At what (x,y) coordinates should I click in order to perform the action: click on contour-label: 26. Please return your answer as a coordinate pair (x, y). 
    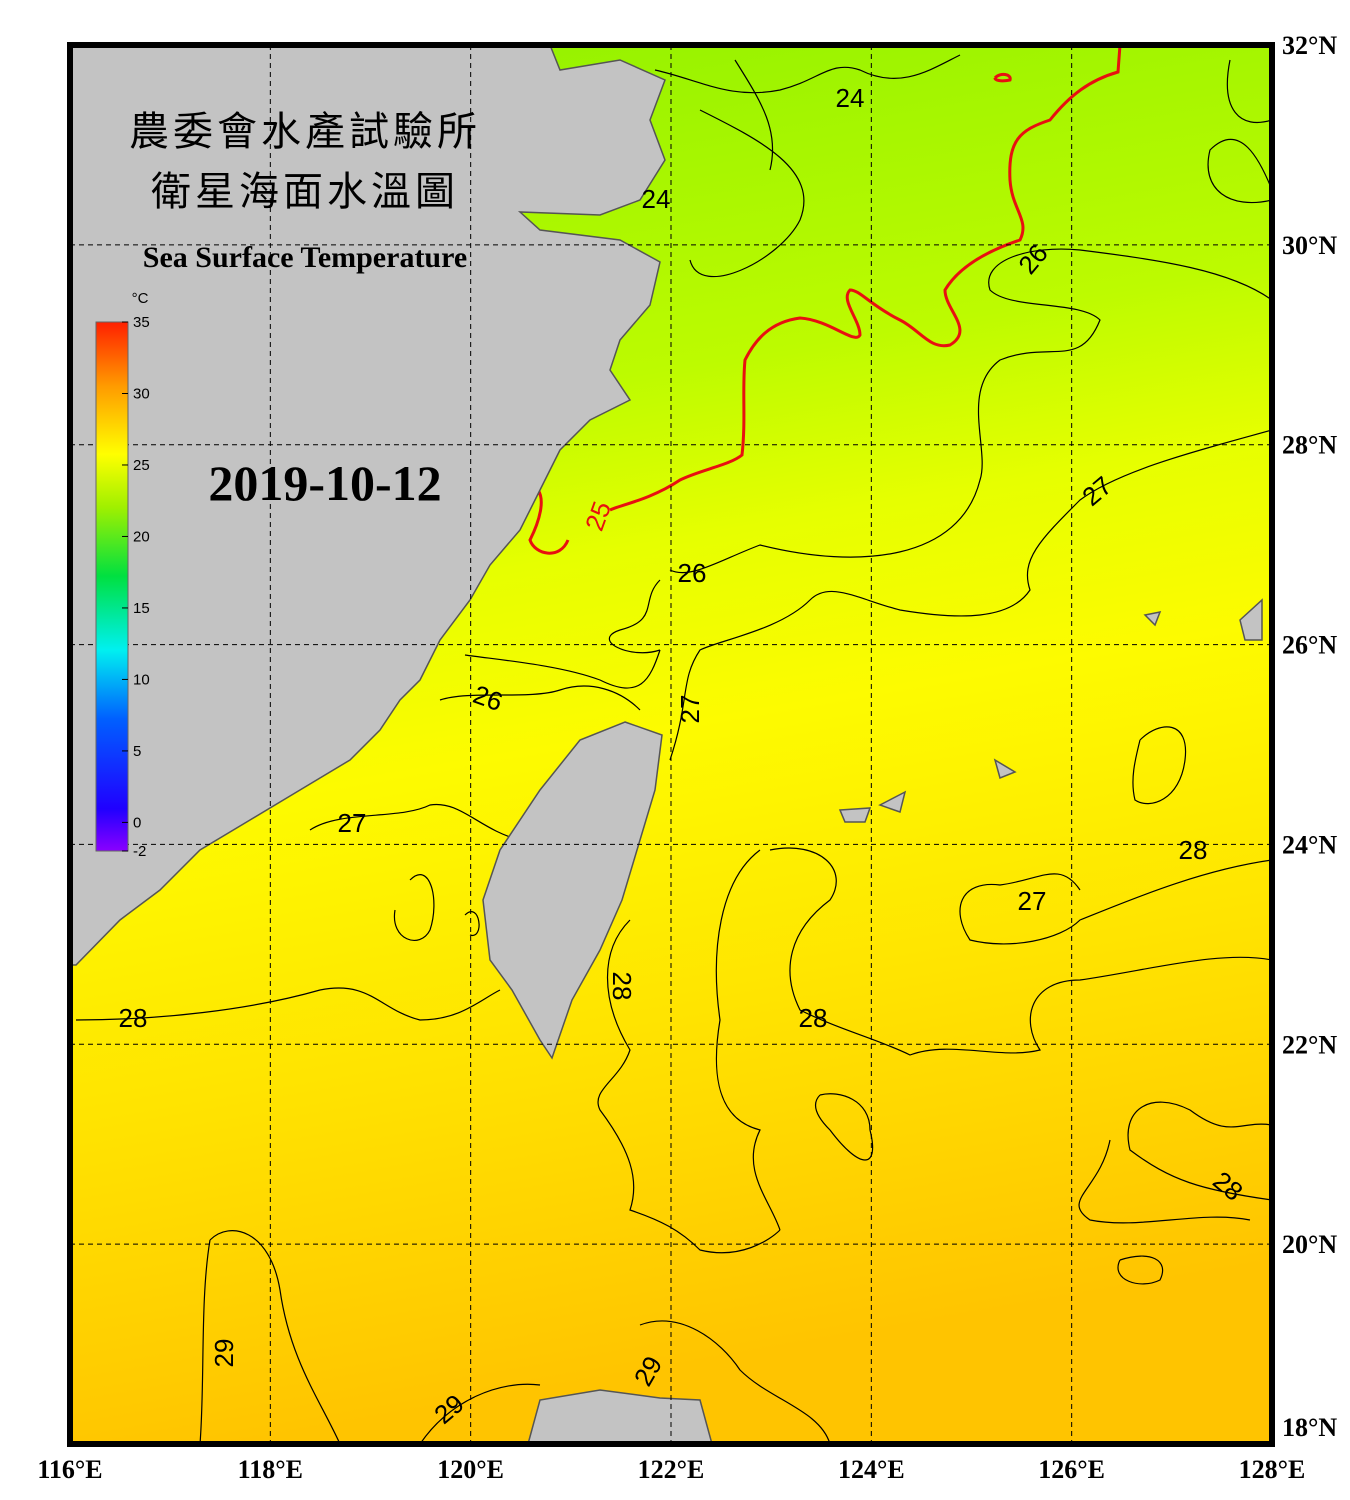
    Looking at the image, I should click on (692, 573).